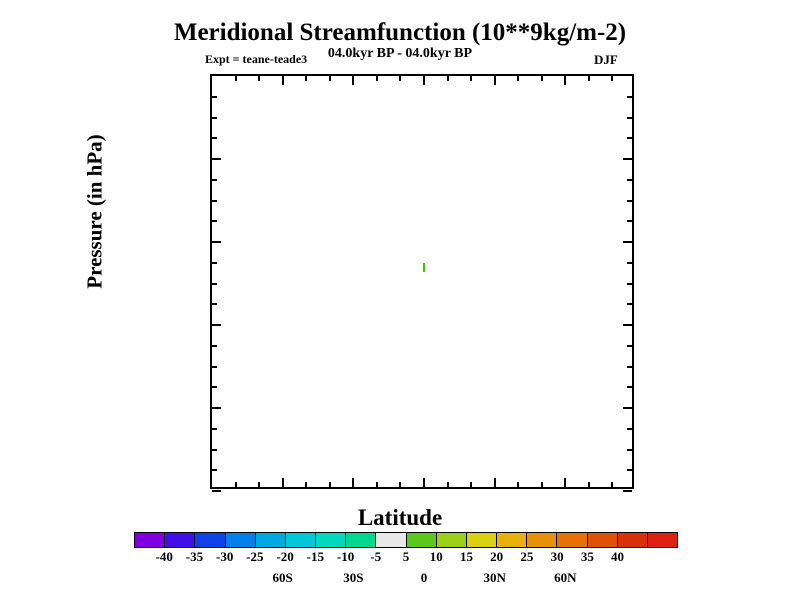 The width and height of the screenshot is (800, 600). I want to click on x-axis-ticklabel: 30S, so click(353, 577).